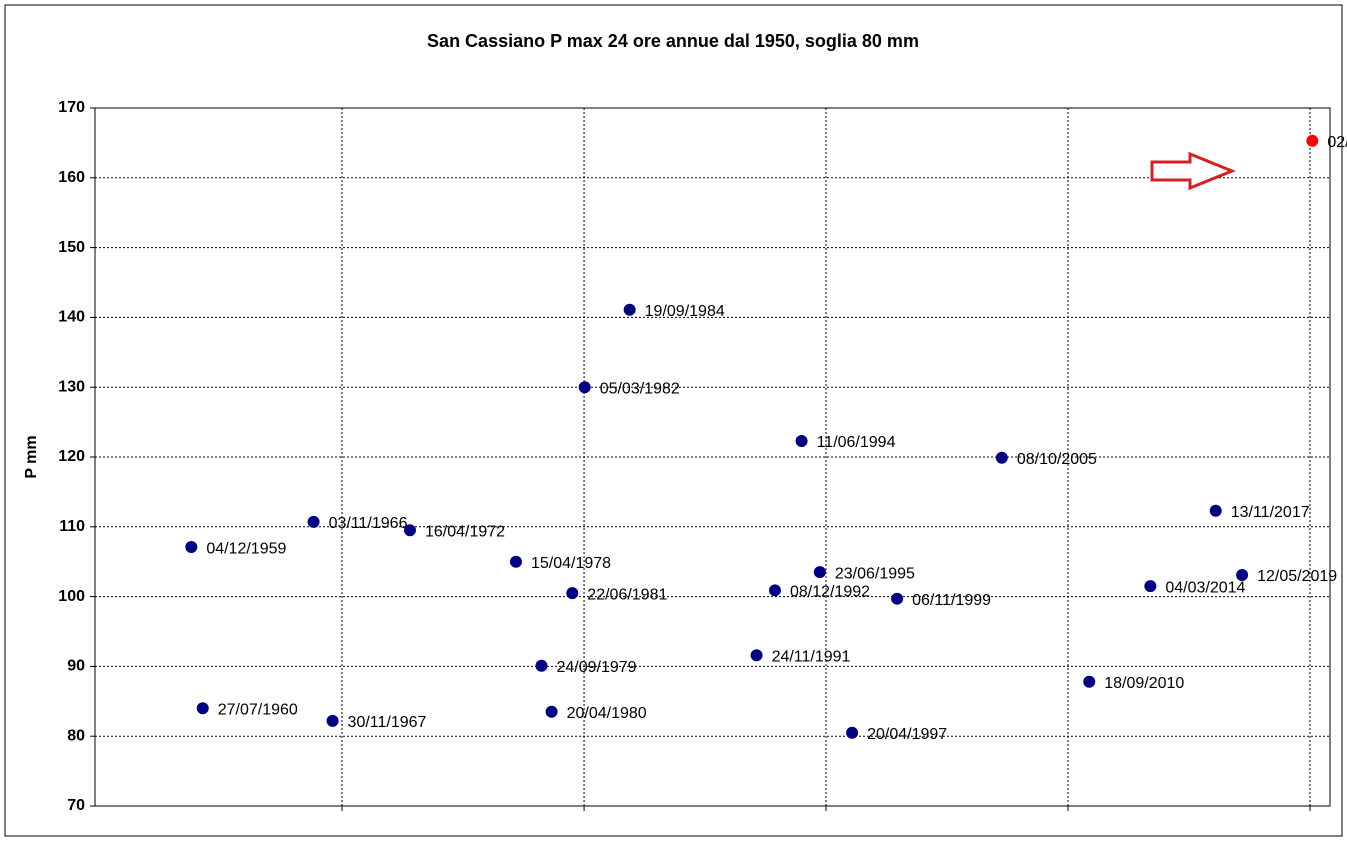  I want to click on point-label: 24/11/1991, so click(811, 656).